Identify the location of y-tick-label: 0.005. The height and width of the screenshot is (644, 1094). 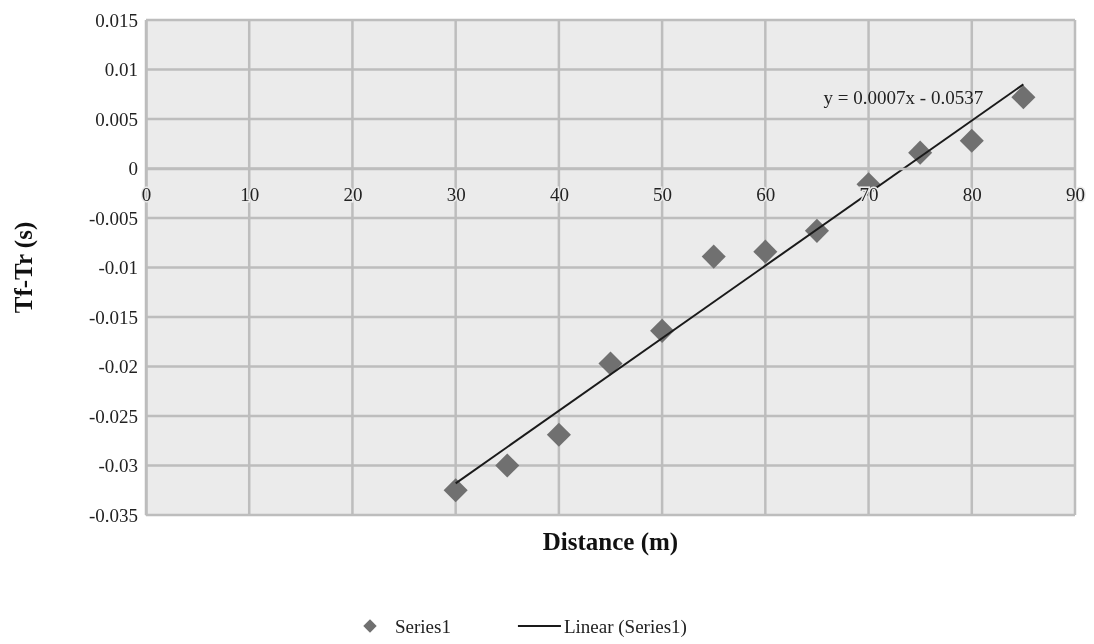
(116, 119).